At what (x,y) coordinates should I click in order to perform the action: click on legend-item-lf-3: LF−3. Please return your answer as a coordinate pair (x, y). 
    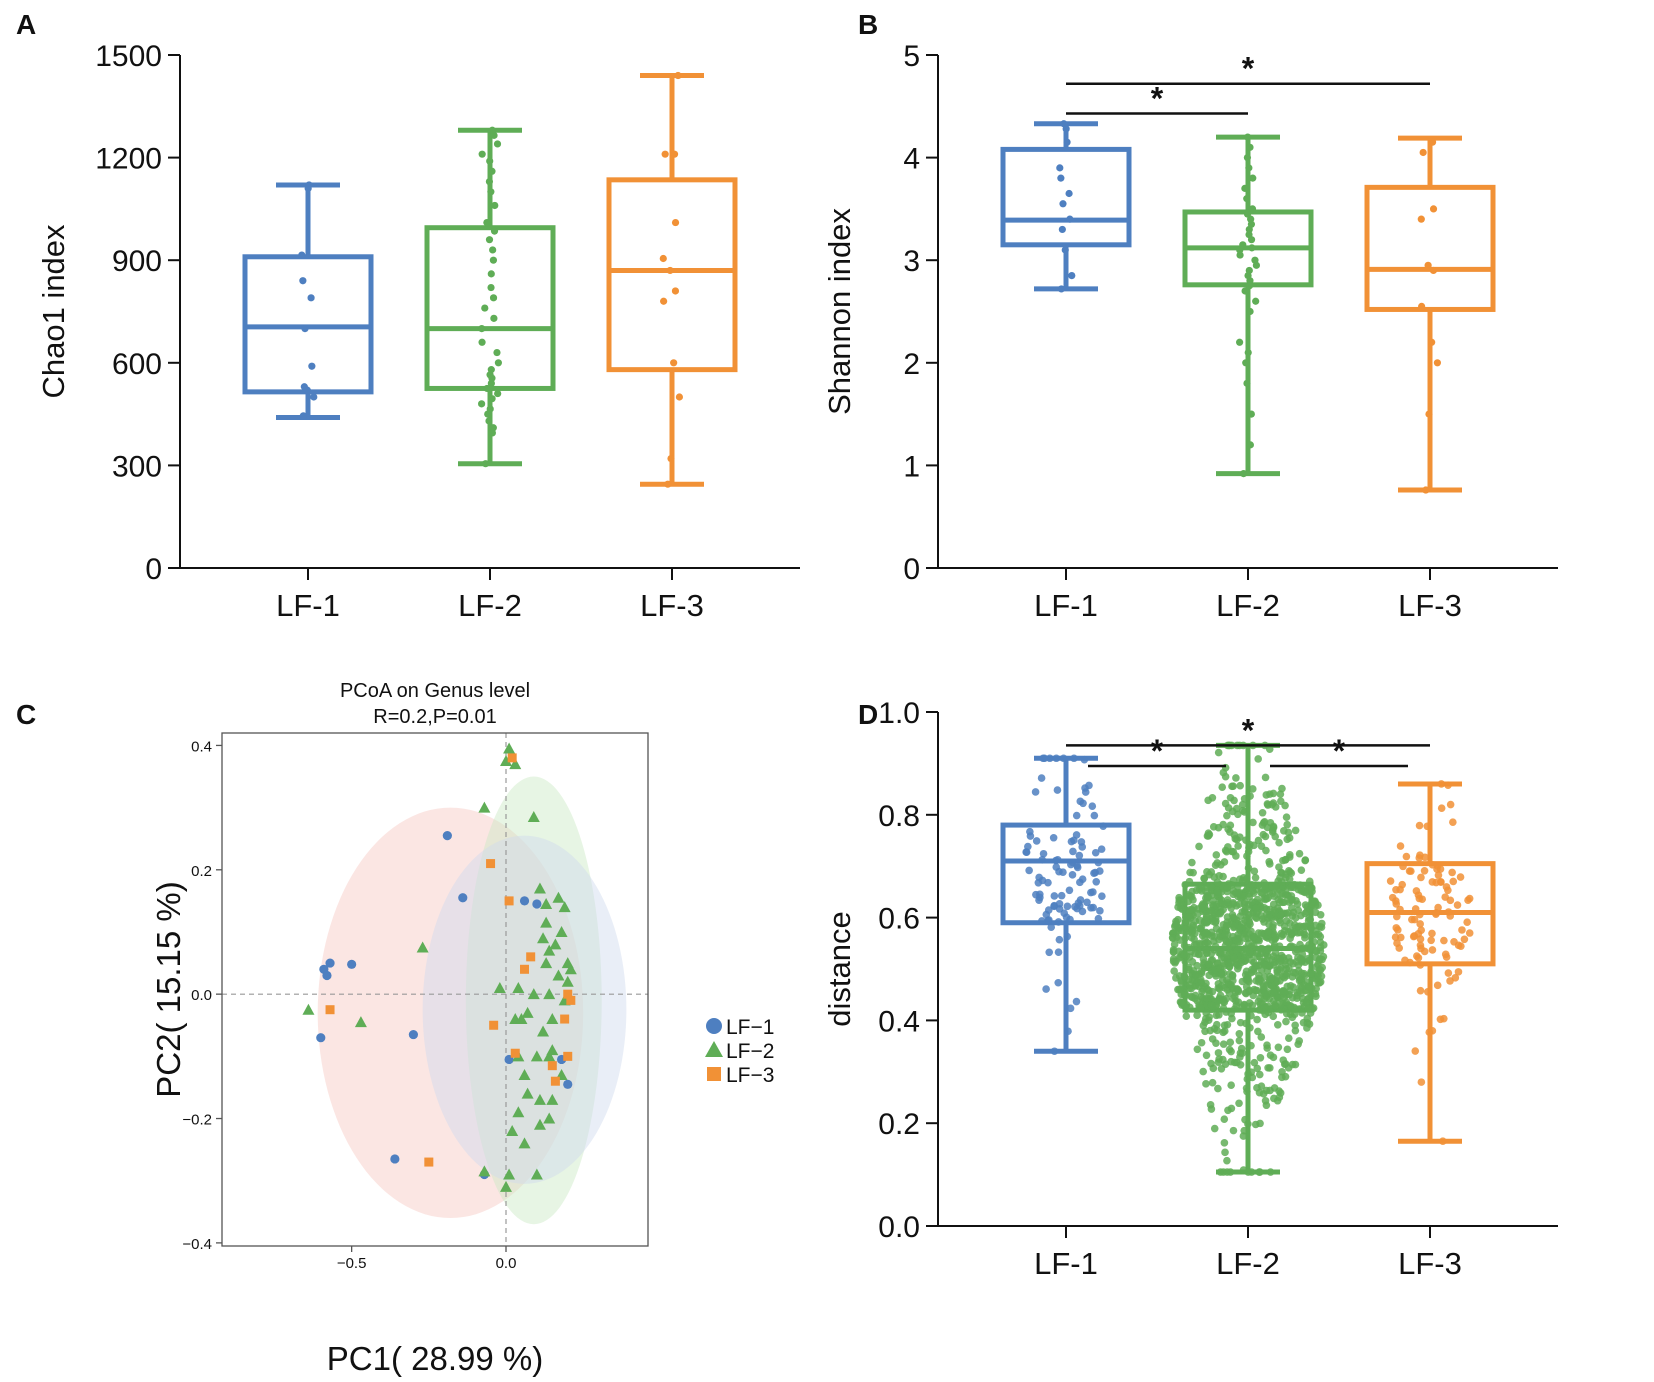
    Looking at the image, I should click on (740, 1075).